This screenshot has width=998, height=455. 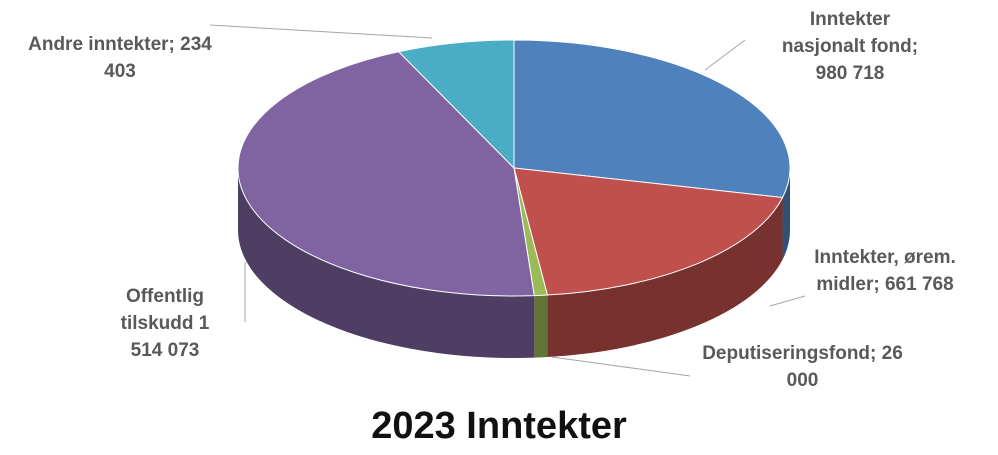 I want to click on data-label: Offentlig tilskudd 1 514 073, so click(x=165, y=323).